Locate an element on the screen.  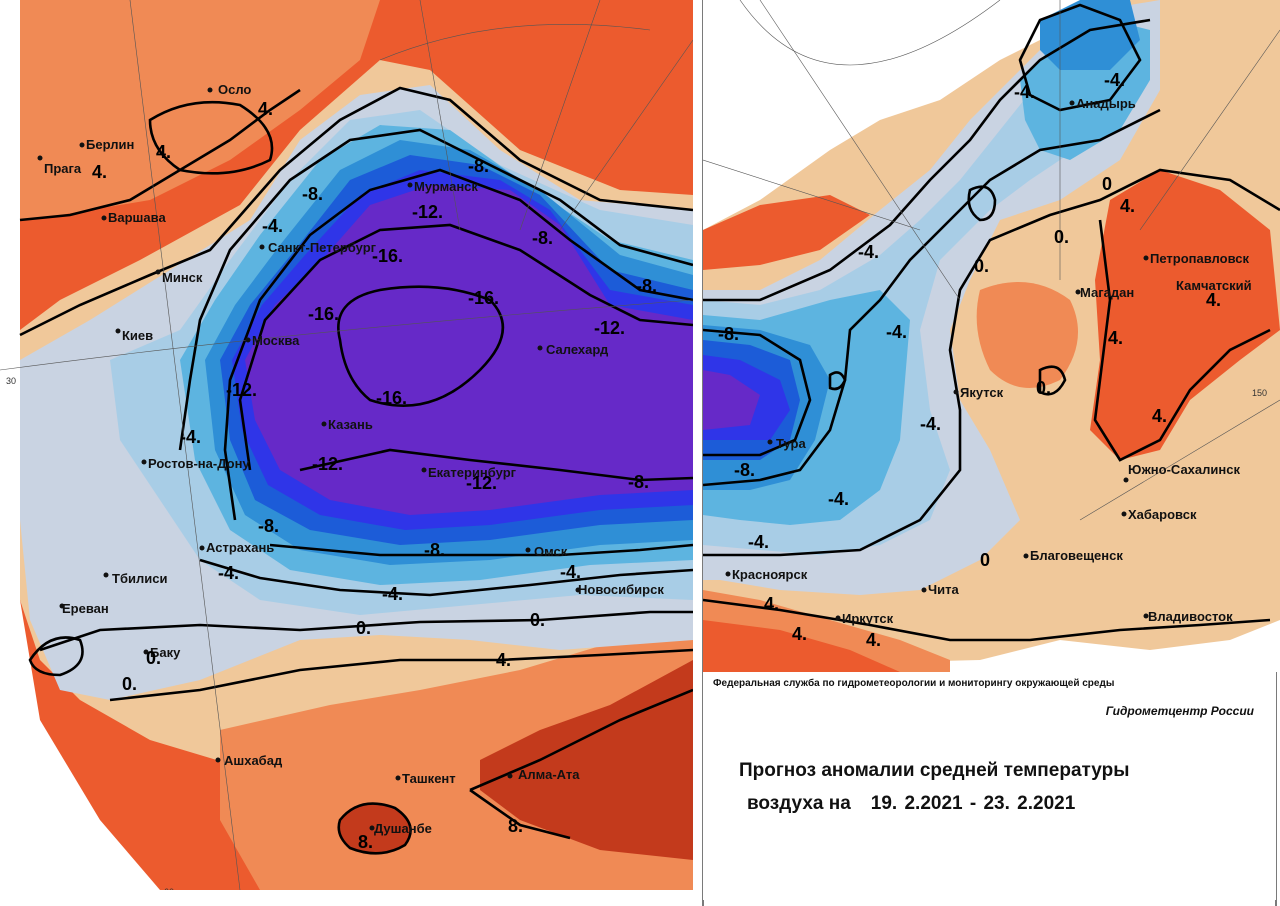
city-label: Ростов-на-Дону is located at coordinates (199, 463).